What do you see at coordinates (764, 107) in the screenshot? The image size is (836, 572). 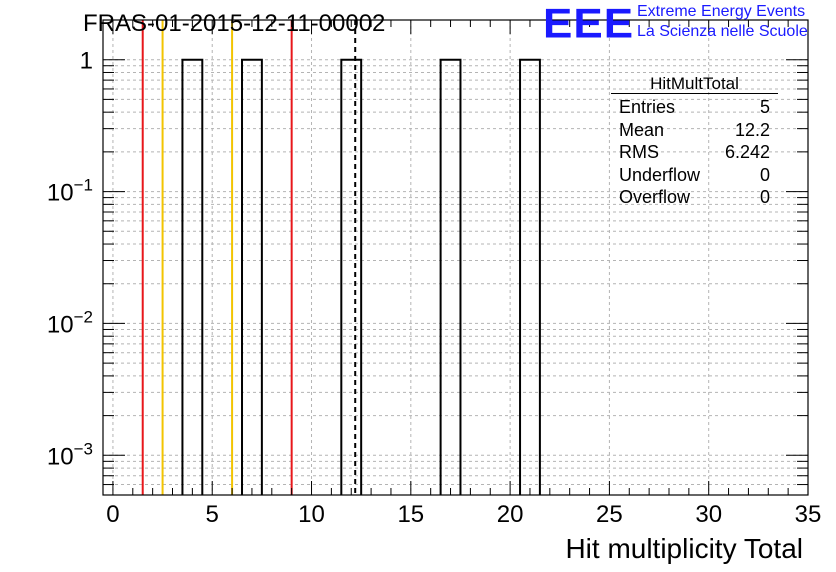 I see `stats-value: 5` at bounding box center [764, 107].